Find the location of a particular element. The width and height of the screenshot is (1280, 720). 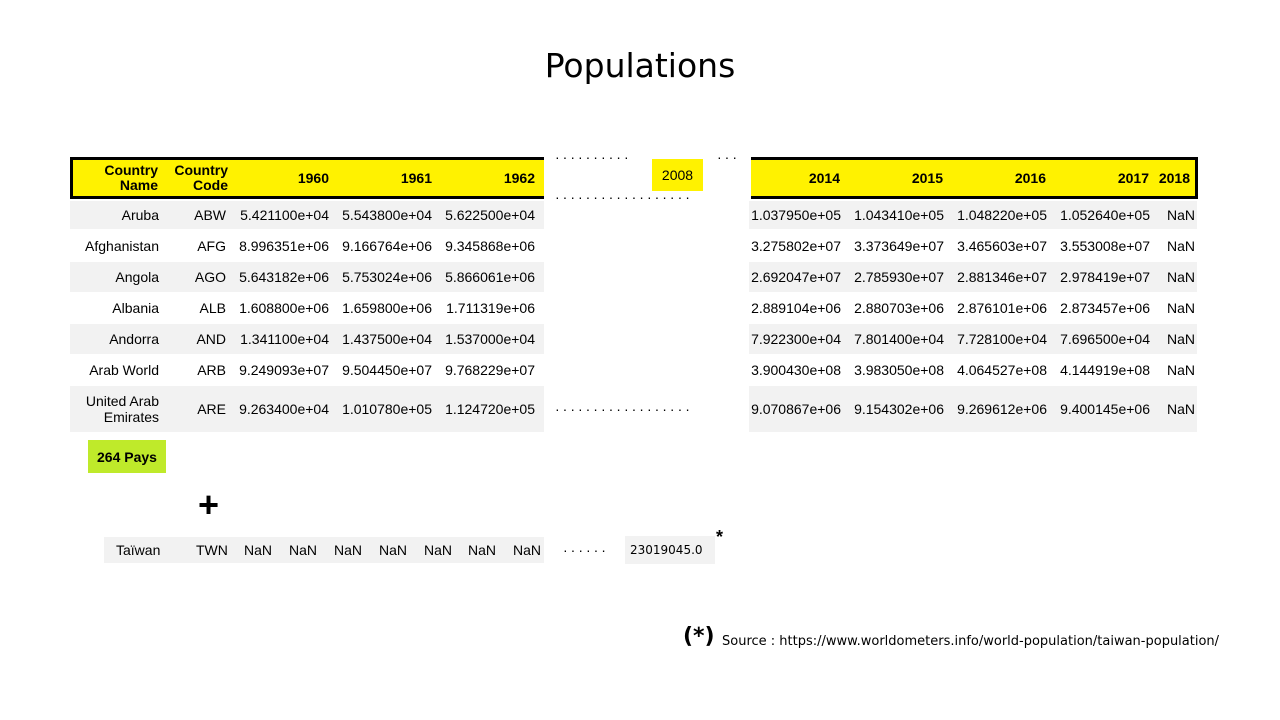

table-cell-code: ARB is located at coordinates (211, 370).